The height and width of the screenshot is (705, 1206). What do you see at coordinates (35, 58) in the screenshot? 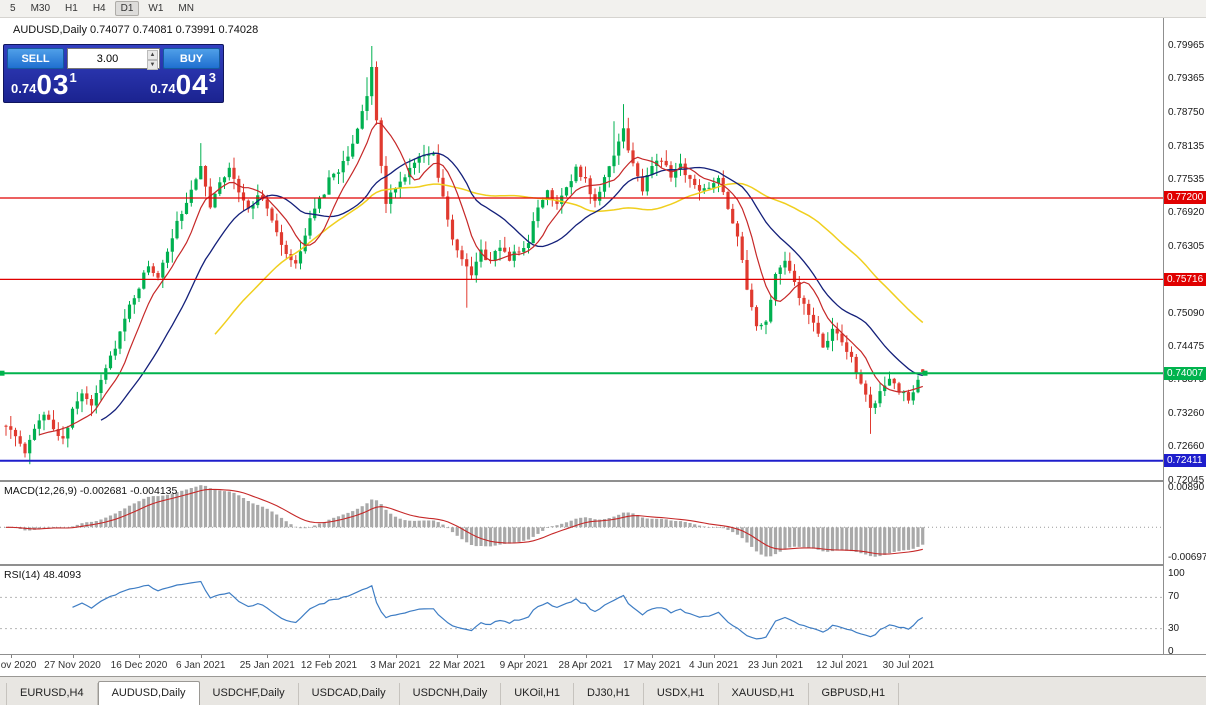
I see `sell-button: SELL` at bounding box center [35, 58].